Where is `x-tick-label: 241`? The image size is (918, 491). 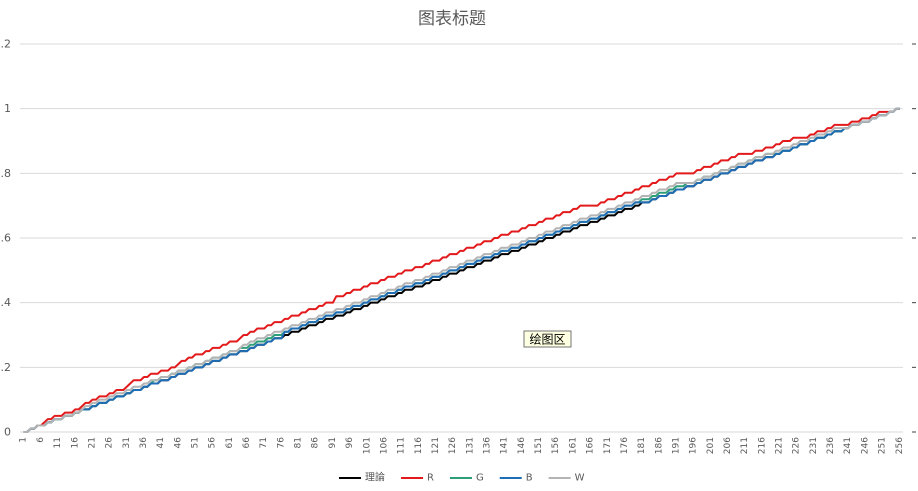
x-tick-label: 241 is located at coordinates (848, 445).